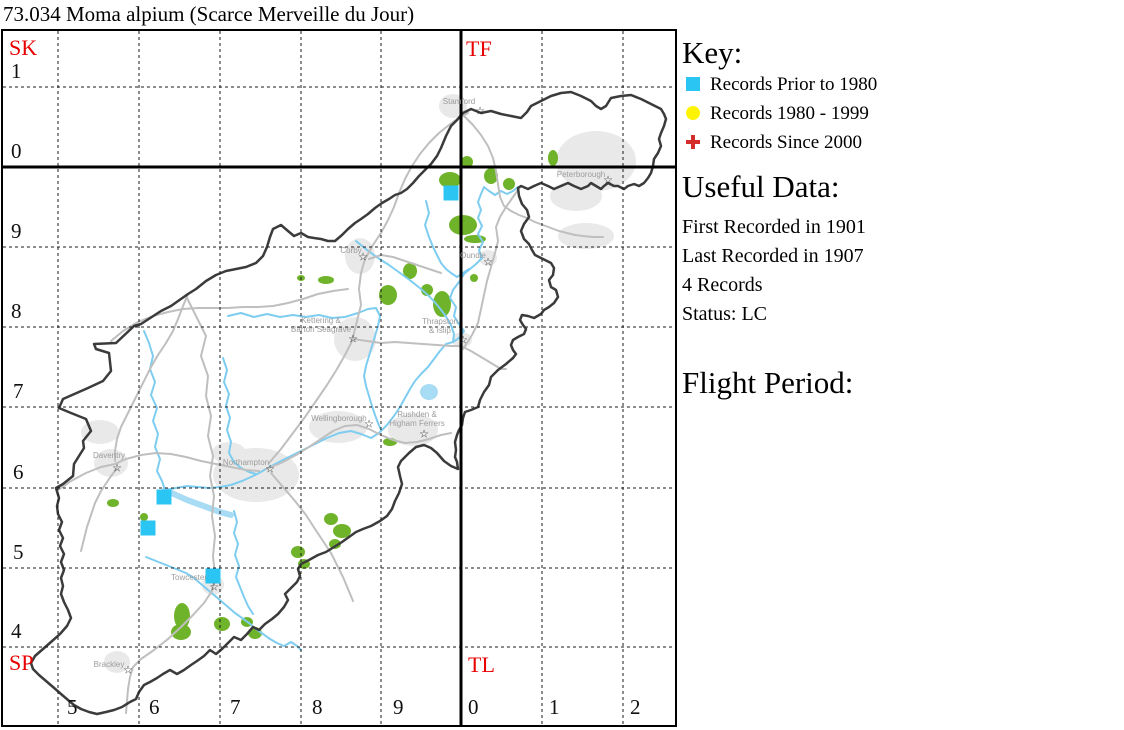 The height and width of the screenshot is (730, 1124). I want to click on key-heading: Key:, so click(712, 52).